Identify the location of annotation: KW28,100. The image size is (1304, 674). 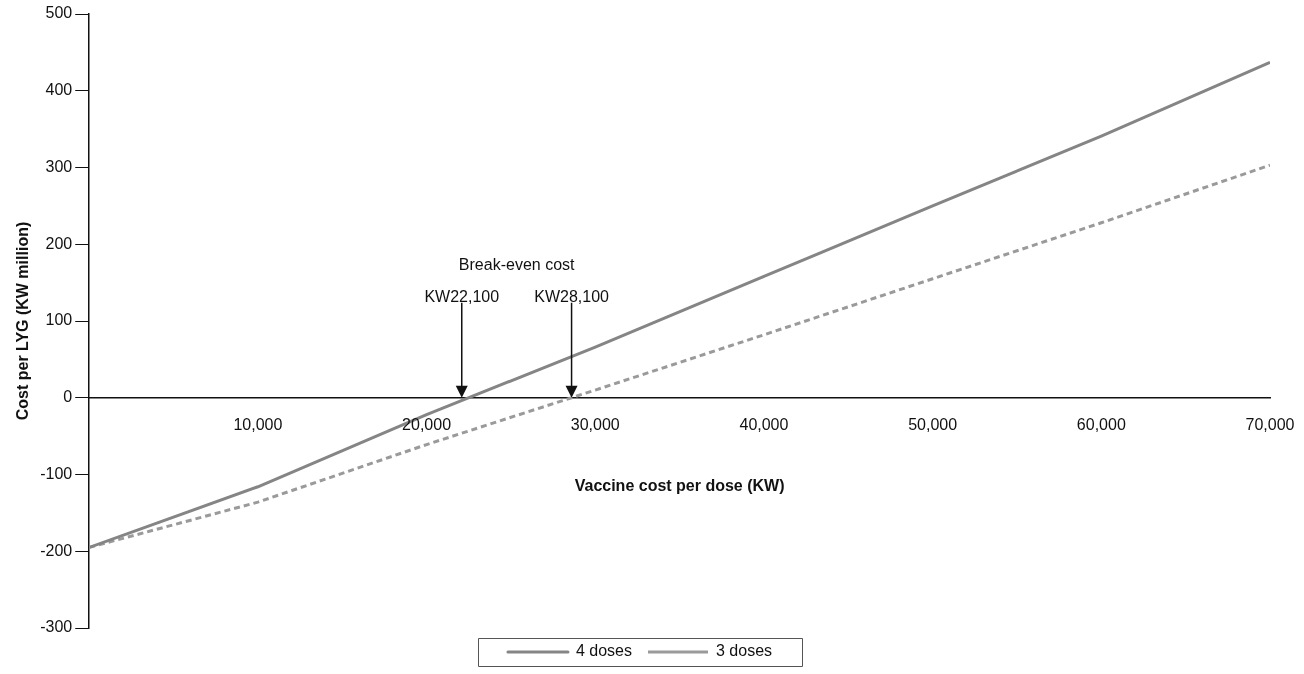
(572, 297).